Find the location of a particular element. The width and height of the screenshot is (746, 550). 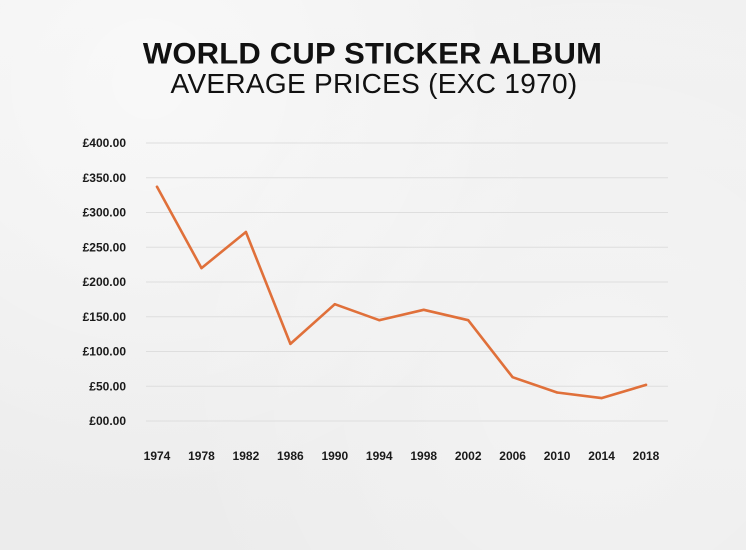

x-tick-label: 1998 is located at coordinates (423, 456).